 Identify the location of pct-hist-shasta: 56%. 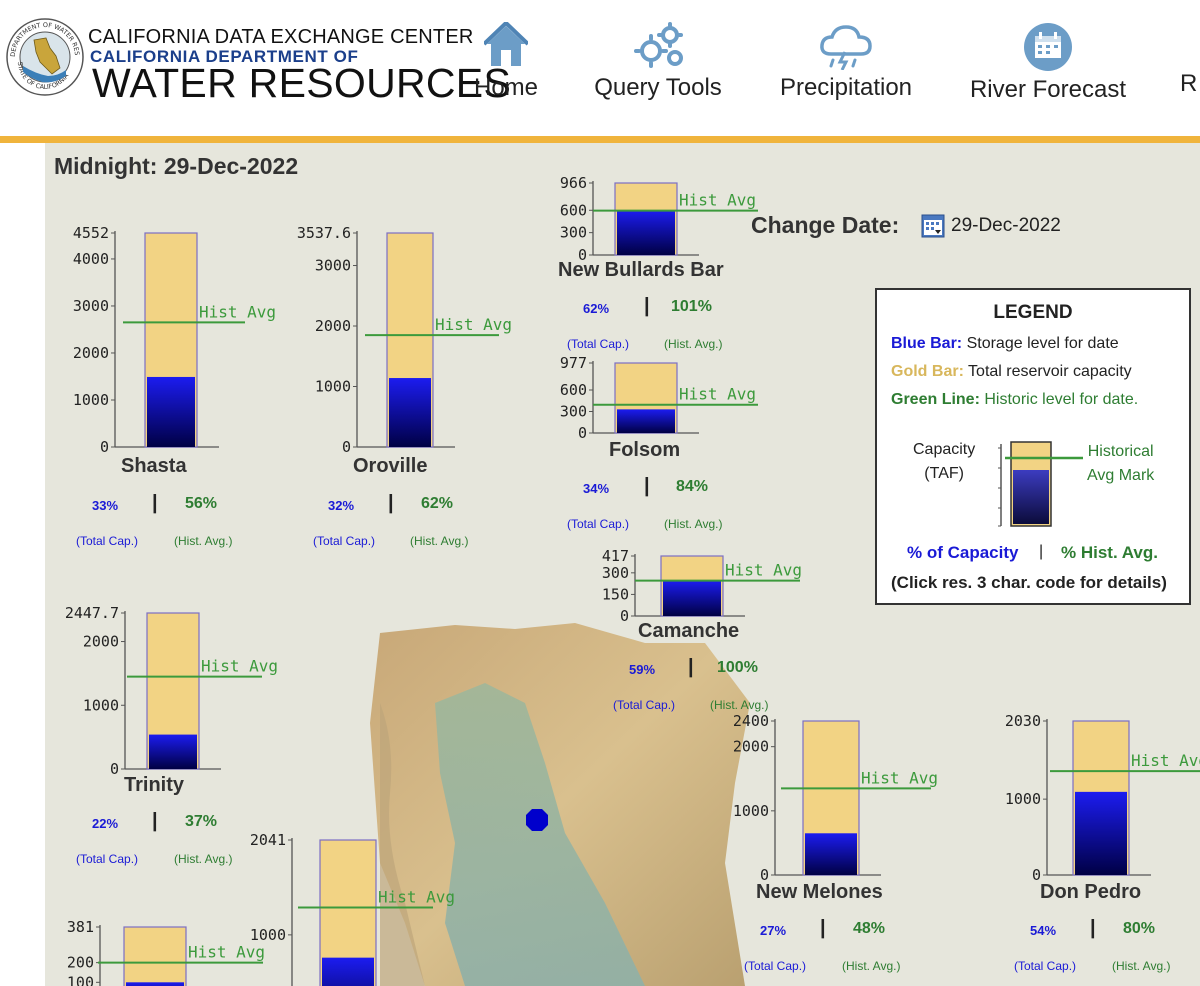
(201, 503).